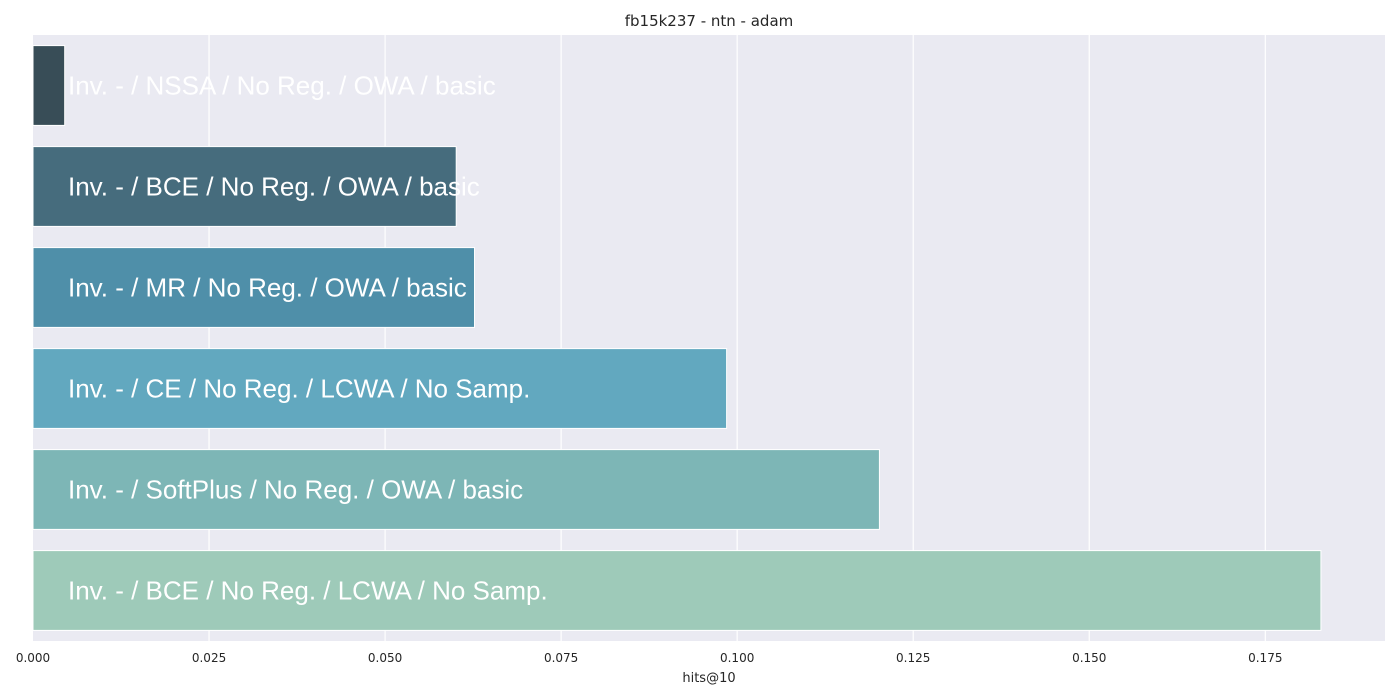 This screenshot has width=1400, height=700. Describe the element at coordinates (709, 21) in the screenshot. I see `chart-title: fb15k237 - ntn - adam` at that location.